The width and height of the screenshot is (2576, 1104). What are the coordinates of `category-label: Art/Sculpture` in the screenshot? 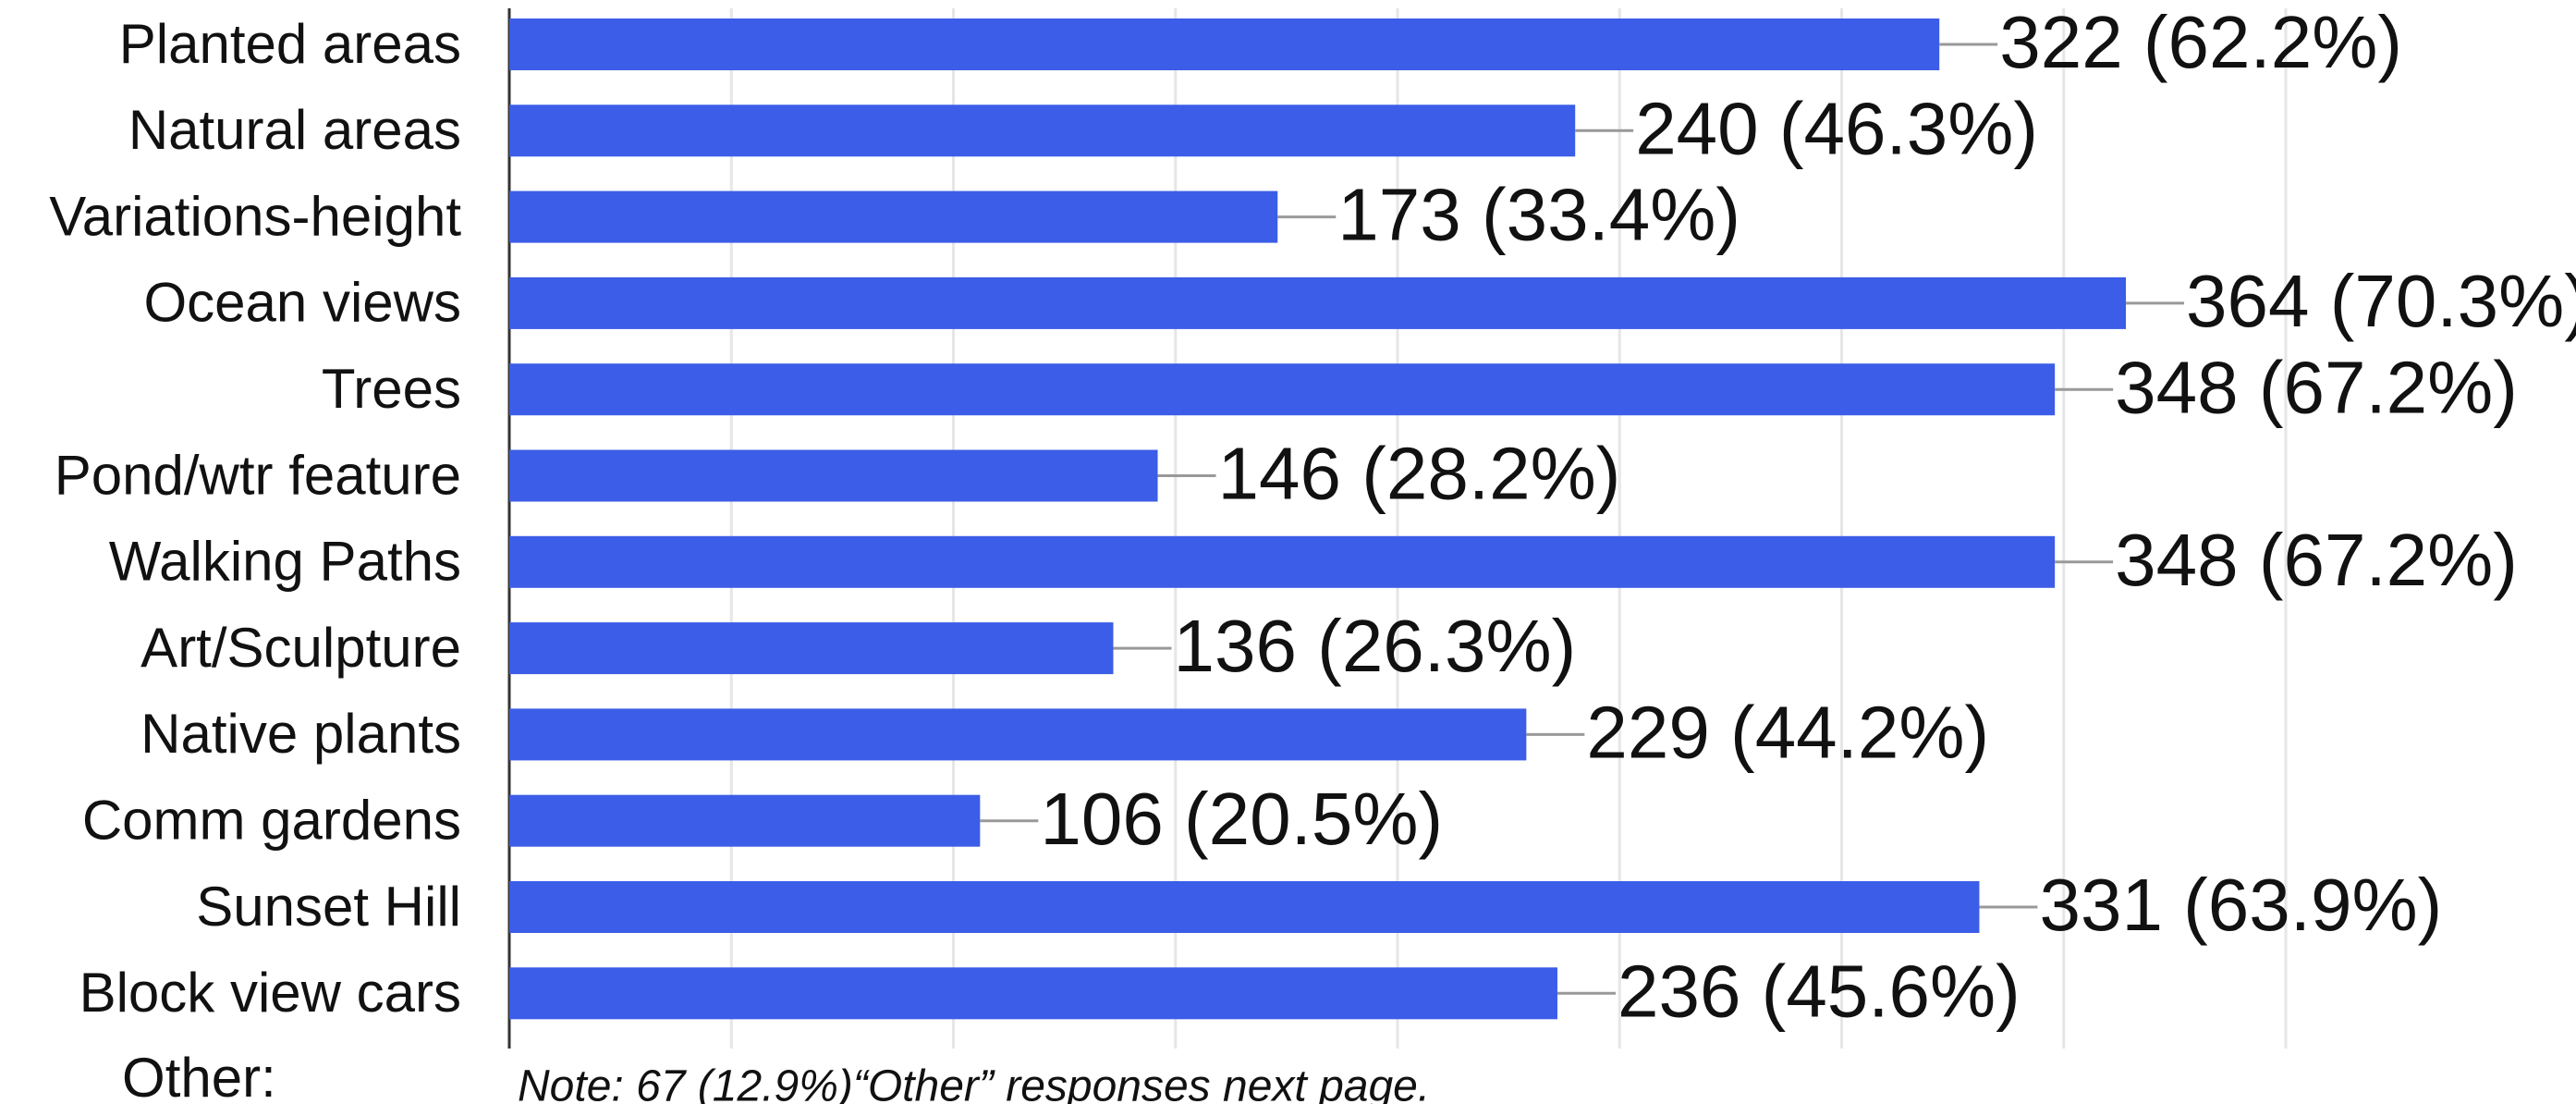 It's located at (300, 648).